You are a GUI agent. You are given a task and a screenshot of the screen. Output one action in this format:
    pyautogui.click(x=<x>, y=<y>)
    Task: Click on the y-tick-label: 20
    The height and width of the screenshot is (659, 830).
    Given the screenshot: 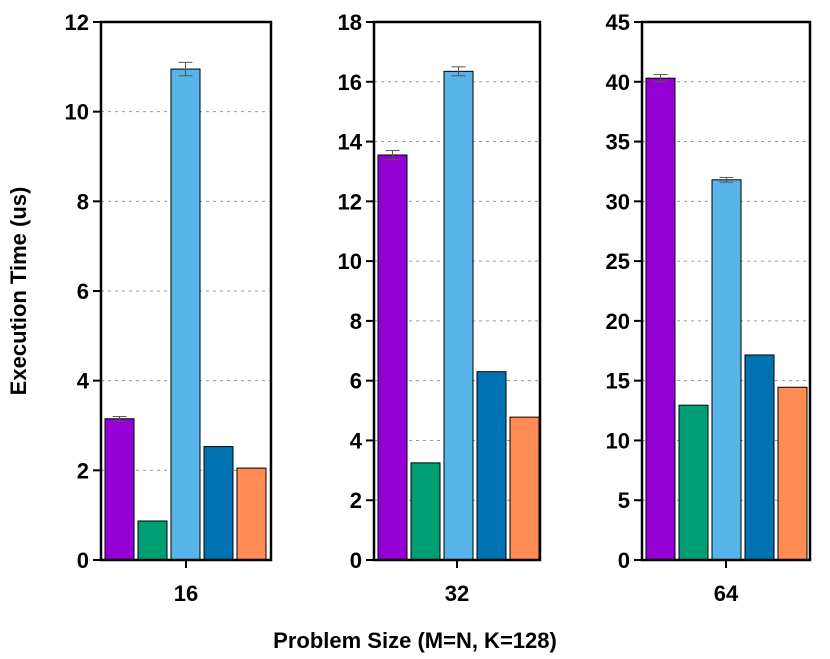 What is the action you would take?
    pyautogui.click(x=618, y=321)
    